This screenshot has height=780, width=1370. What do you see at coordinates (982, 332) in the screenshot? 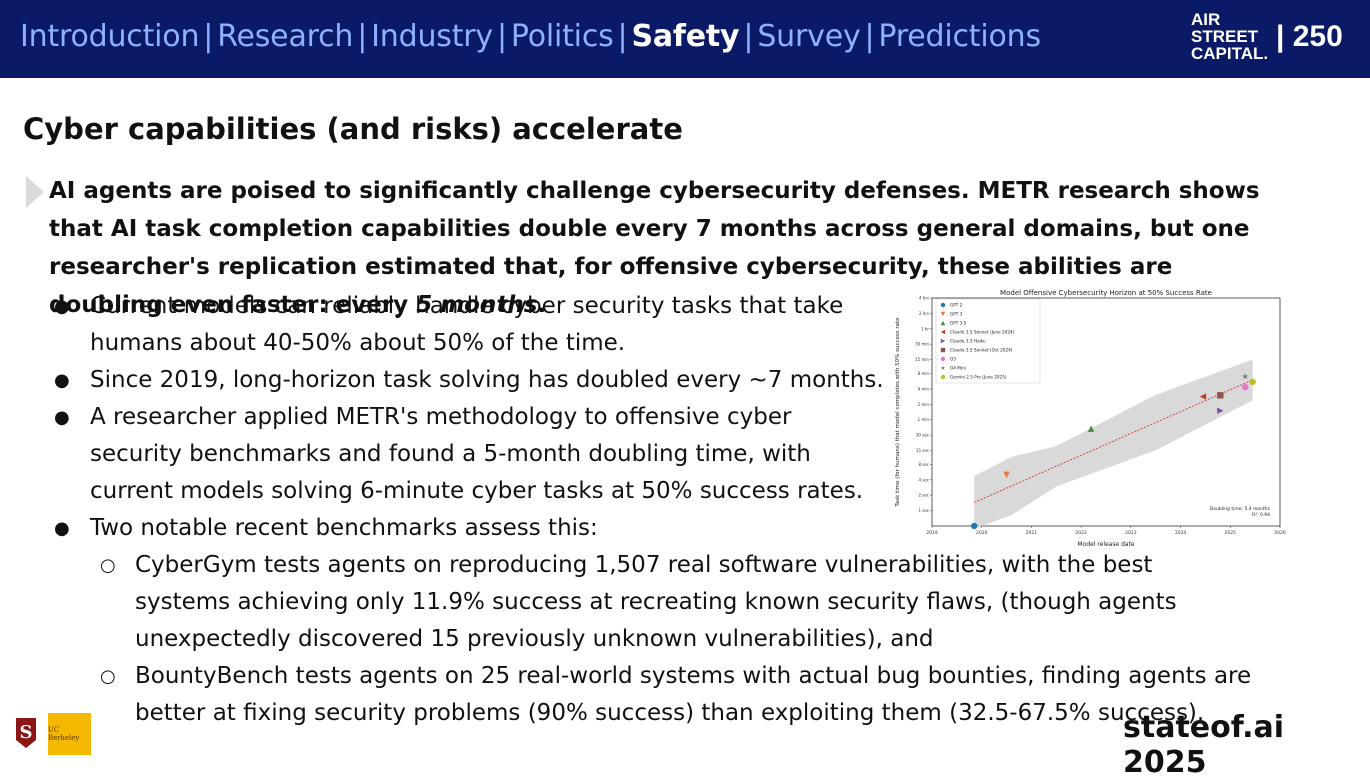
I see `legend-label: Claude 3.5 Sonnet (June 2024)` at bounding box center [982, 332].